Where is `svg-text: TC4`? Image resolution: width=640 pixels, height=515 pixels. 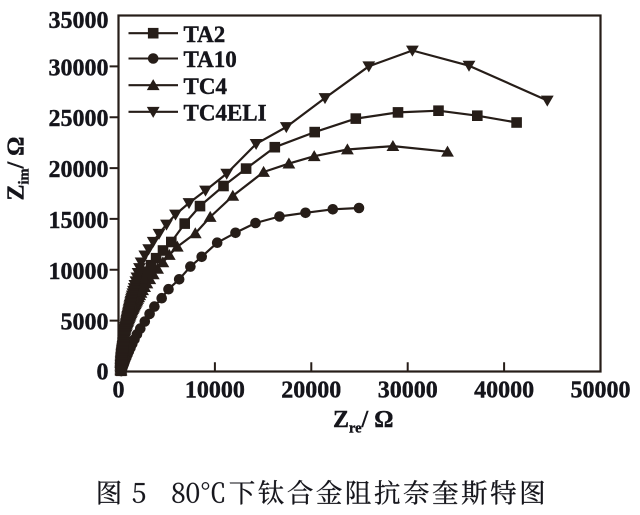
svg-text: TC4 is located at coordinates (206, 86).